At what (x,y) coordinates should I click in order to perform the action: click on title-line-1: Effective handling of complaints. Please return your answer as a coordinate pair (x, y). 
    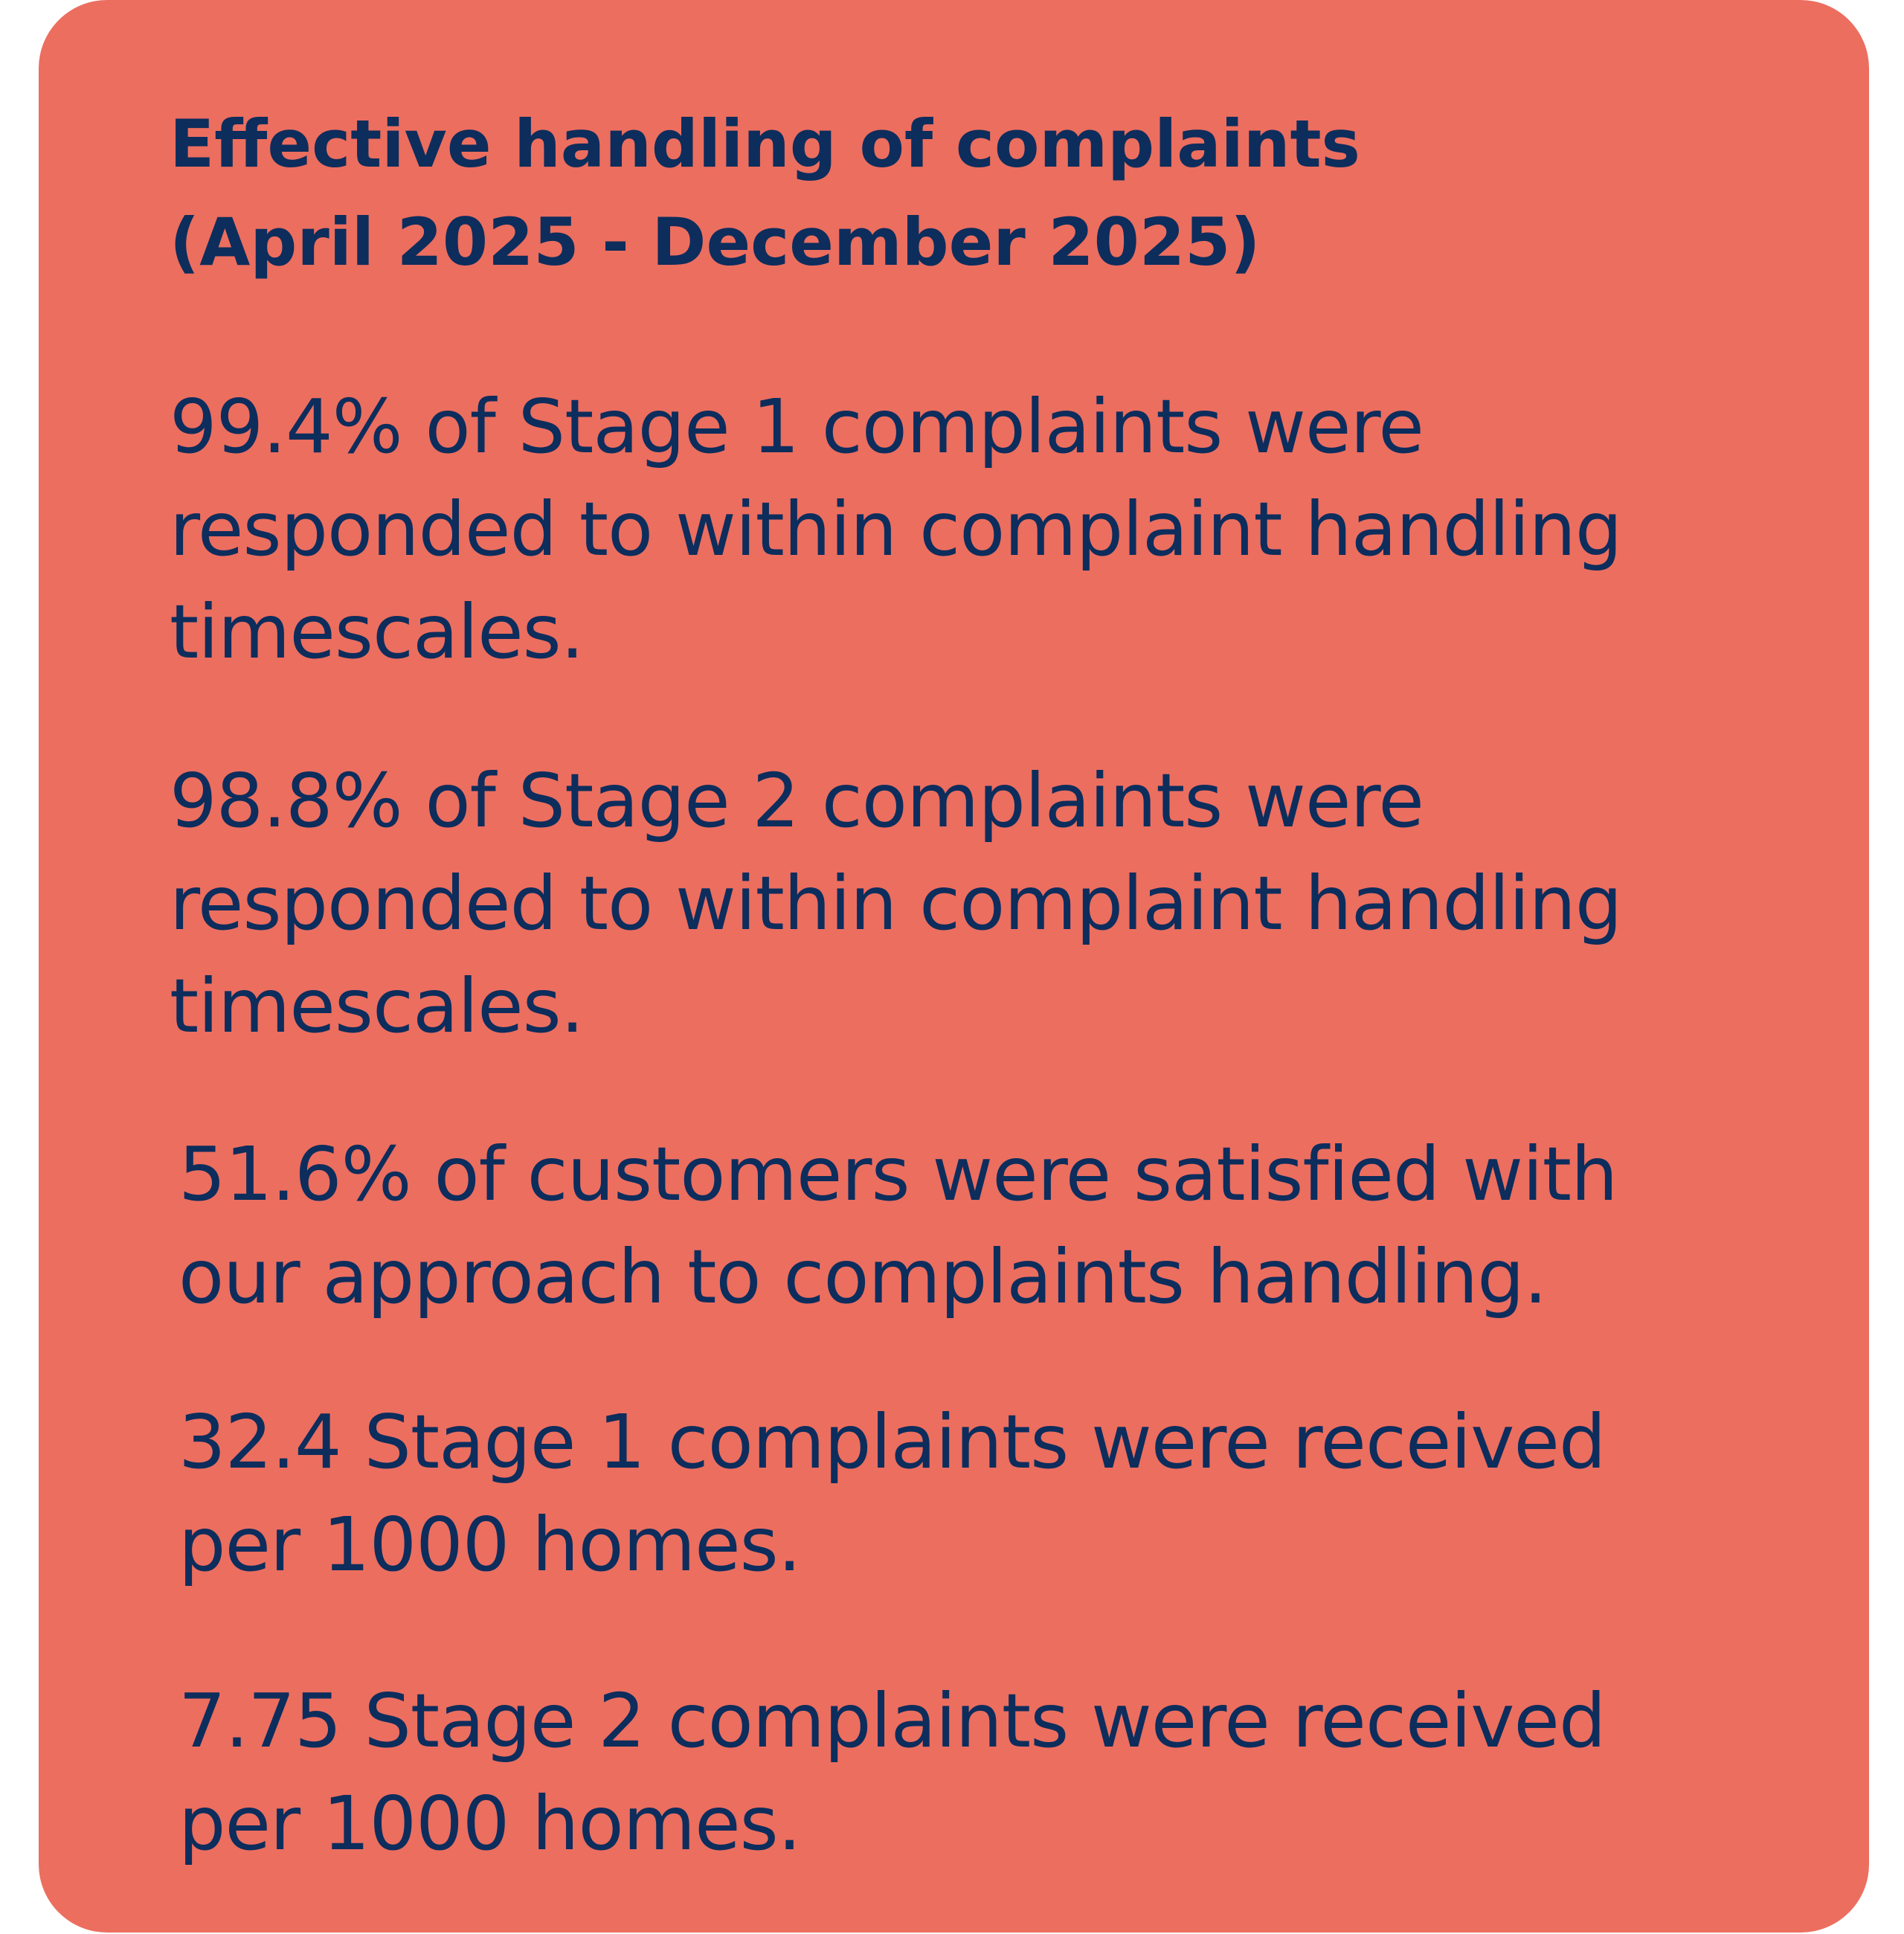
    Looking at the image, I should click on (765, 144).